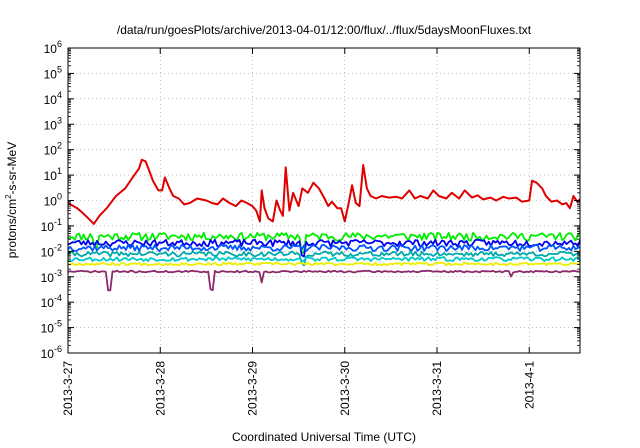 This screenshot has width=640, height=448. What do you see at coordinates (345, 388) in the screenshot?
I see `x-tick-label: 2013-3-30` at bounding box center [345, 388].